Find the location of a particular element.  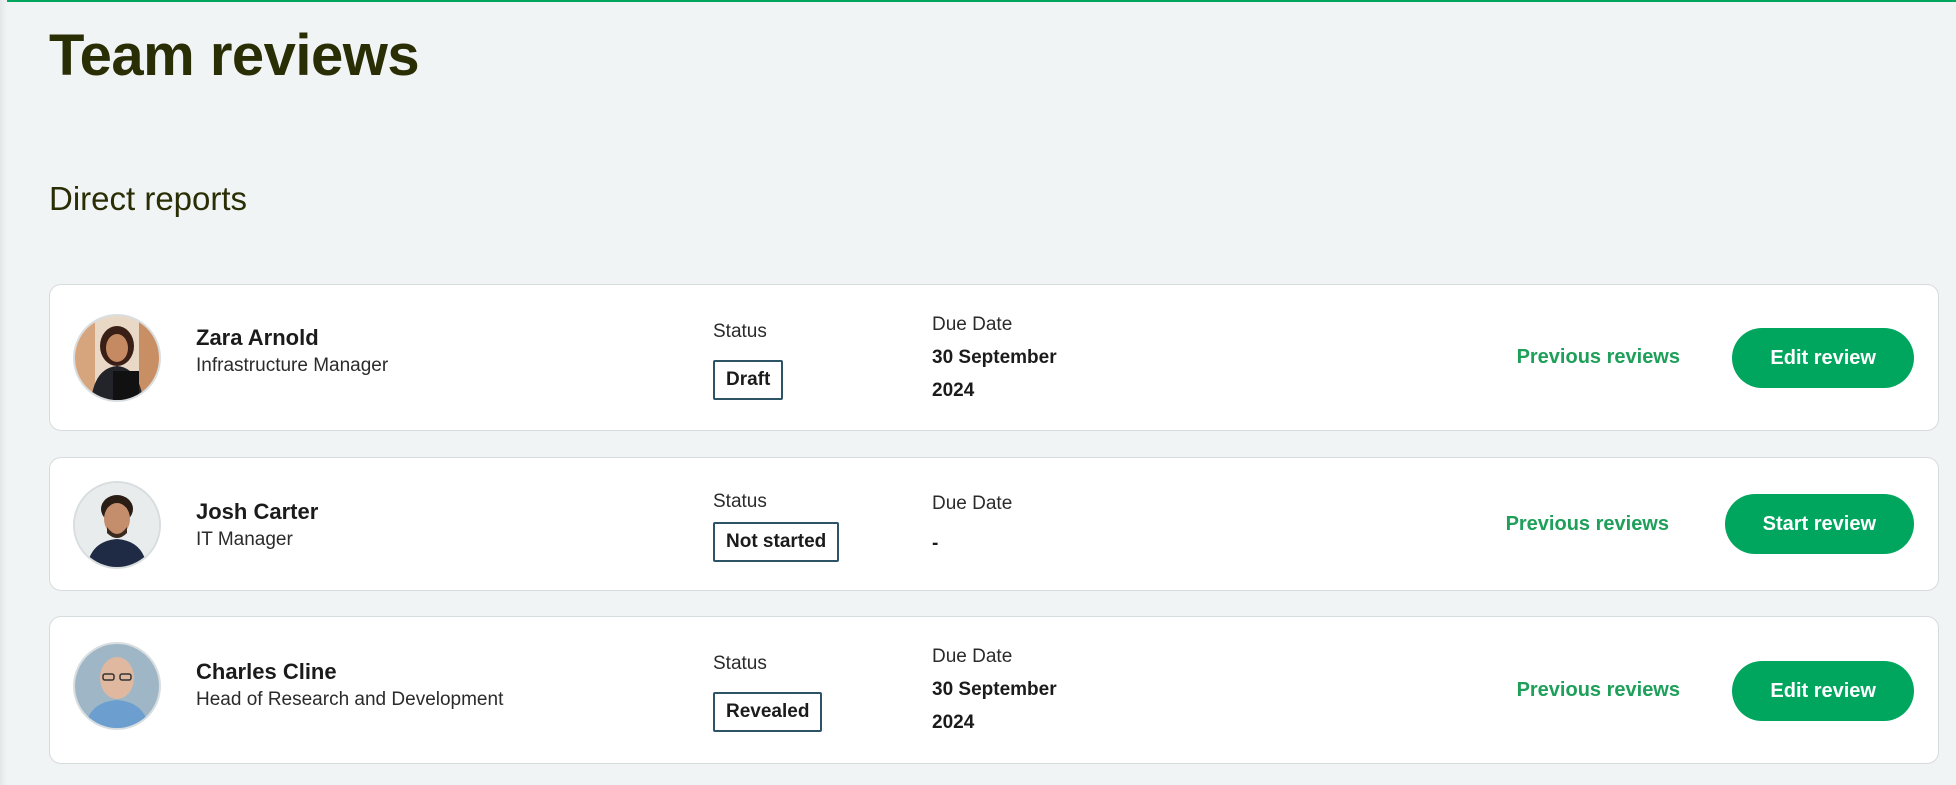

report-name: Zara Arnold is located at coordinates (257, 337).